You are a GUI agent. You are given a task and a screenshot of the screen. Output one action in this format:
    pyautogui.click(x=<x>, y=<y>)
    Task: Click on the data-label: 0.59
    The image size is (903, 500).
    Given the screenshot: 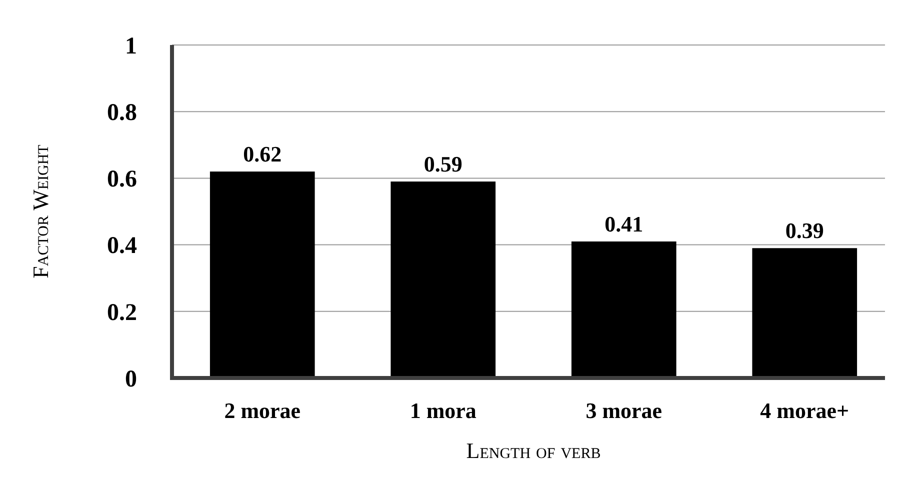 What is the action you would take?
    pyautogui.click(x=443, y=164)
    